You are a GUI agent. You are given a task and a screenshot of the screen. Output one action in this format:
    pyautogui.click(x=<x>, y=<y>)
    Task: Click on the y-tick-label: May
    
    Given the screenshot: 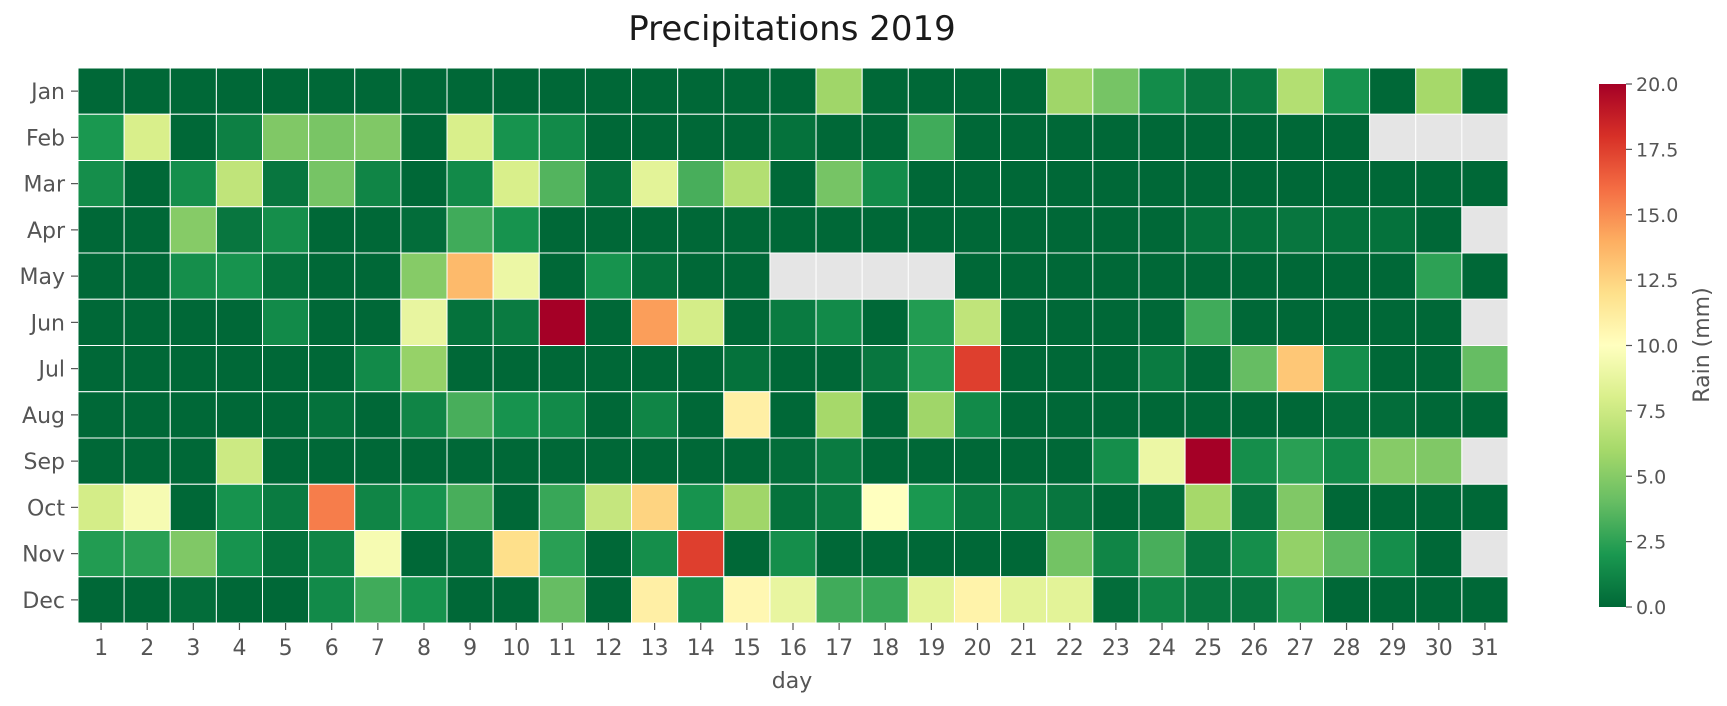 What is the action you would take?
    pyautogui.click(x=42, y=277)
    